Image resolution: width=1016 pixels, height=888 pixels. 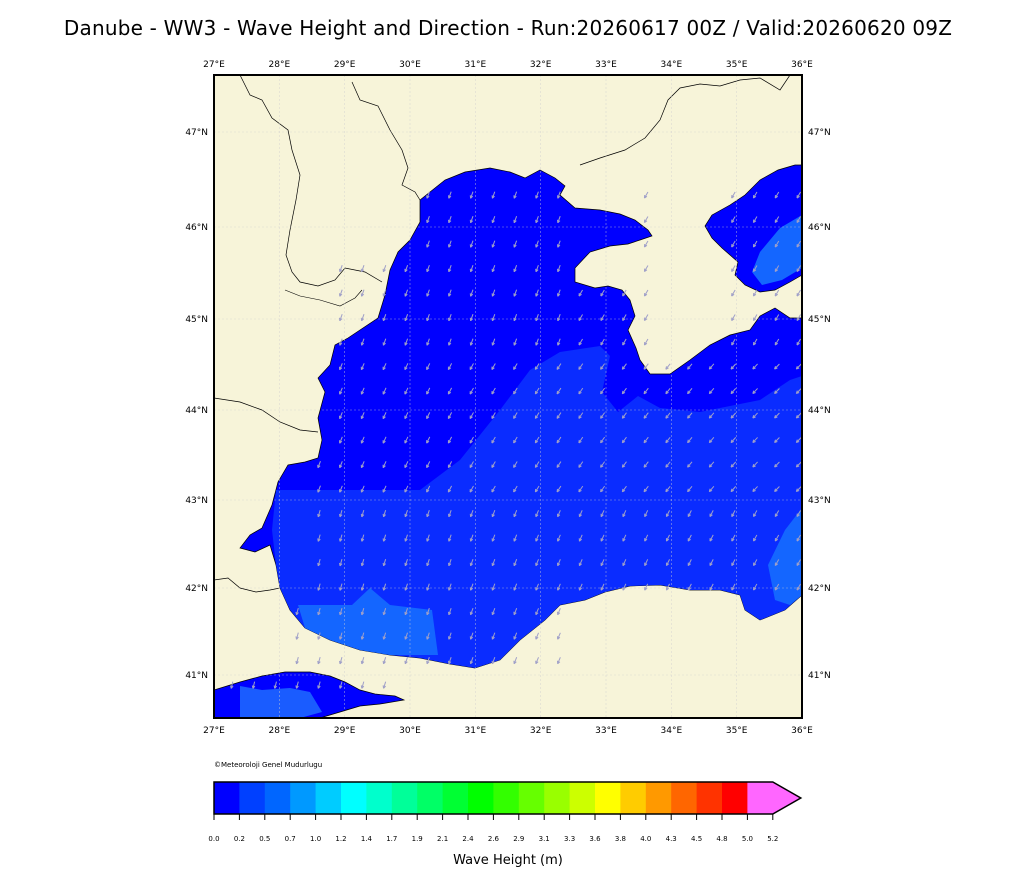 I want to click on lon-label: 33°E, so click(x=606, y=731).